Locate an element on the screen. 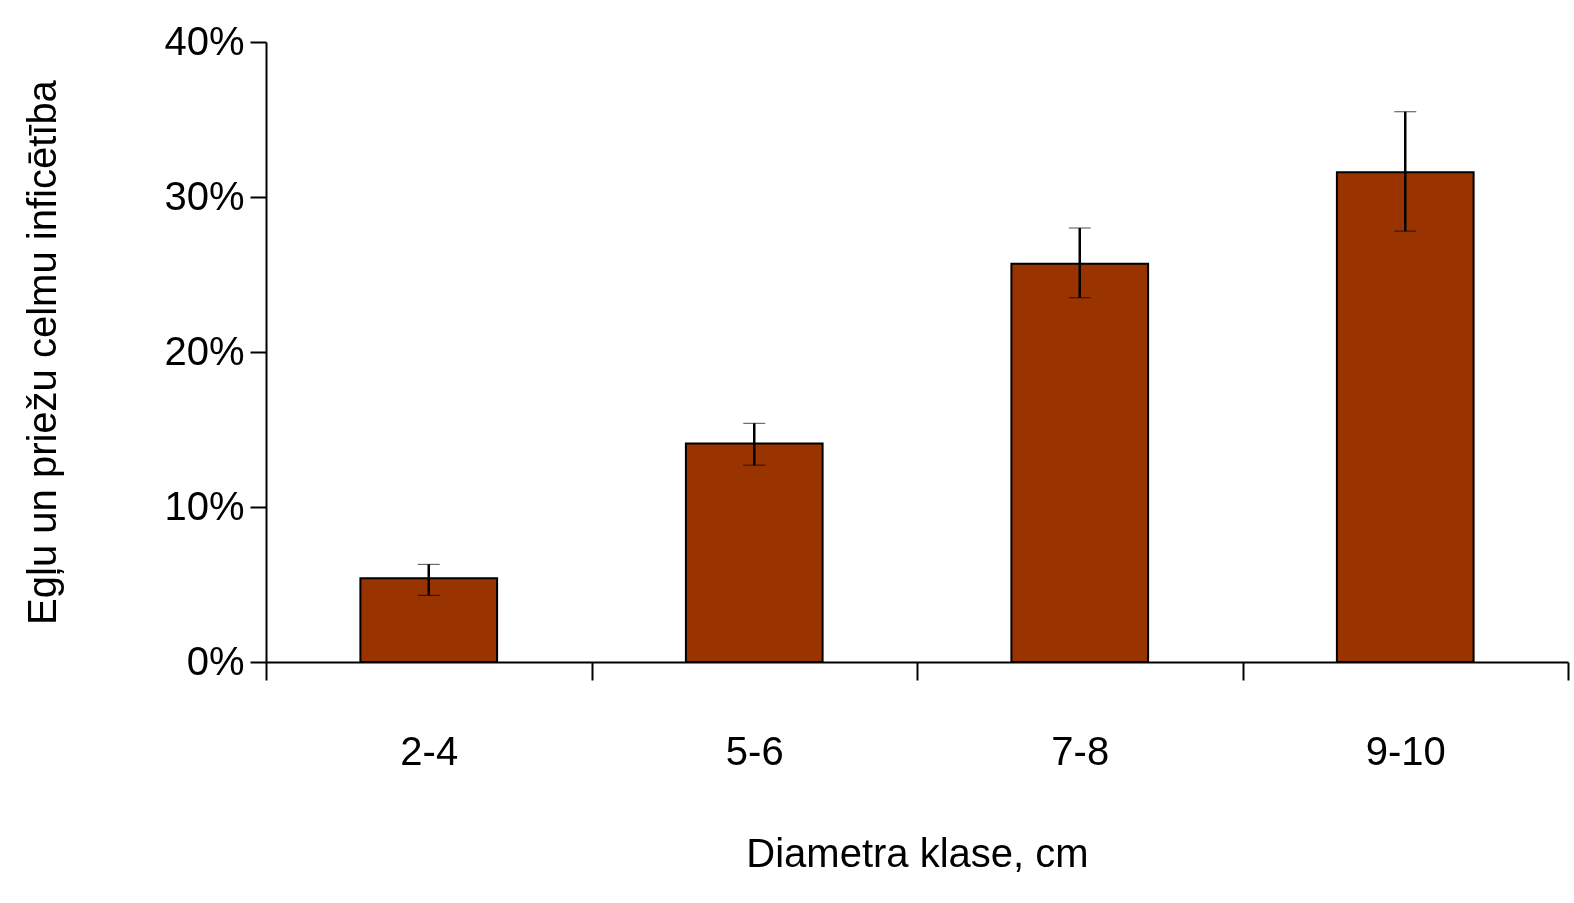 The width and height of the screenshot is (1574, 903). y-tick-label: 10% is located at coordinates (204, 505).